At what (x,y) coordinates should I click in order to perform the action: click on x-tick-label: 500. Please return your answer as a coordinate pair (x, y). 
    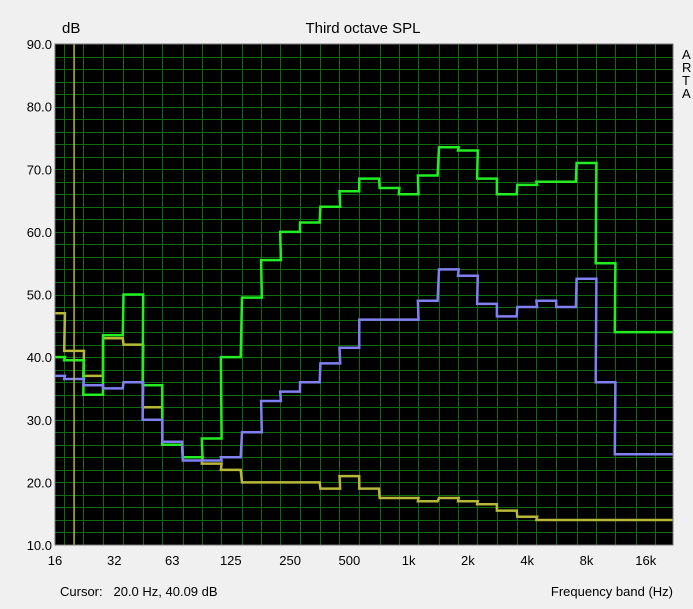
    Looking at the image, I should click on (350, 560).